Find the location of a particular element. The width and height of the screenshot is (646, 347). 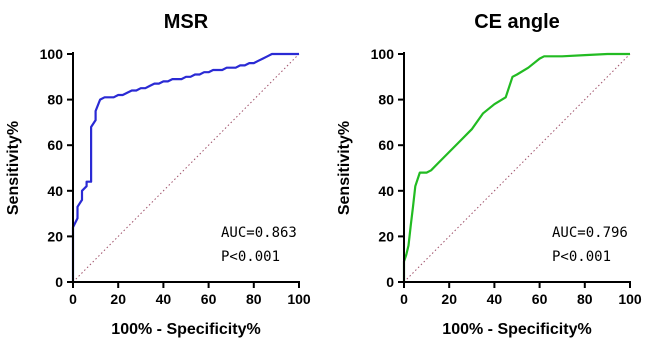

chart-title: CE angle is located at coordinates (517, 22).